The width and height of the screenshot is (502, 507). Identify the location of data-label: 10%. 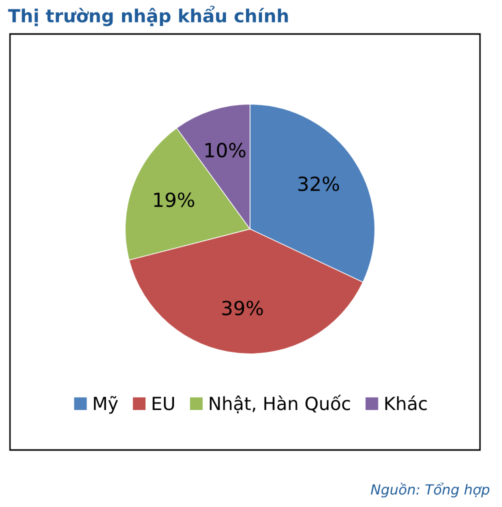
(225, 150).